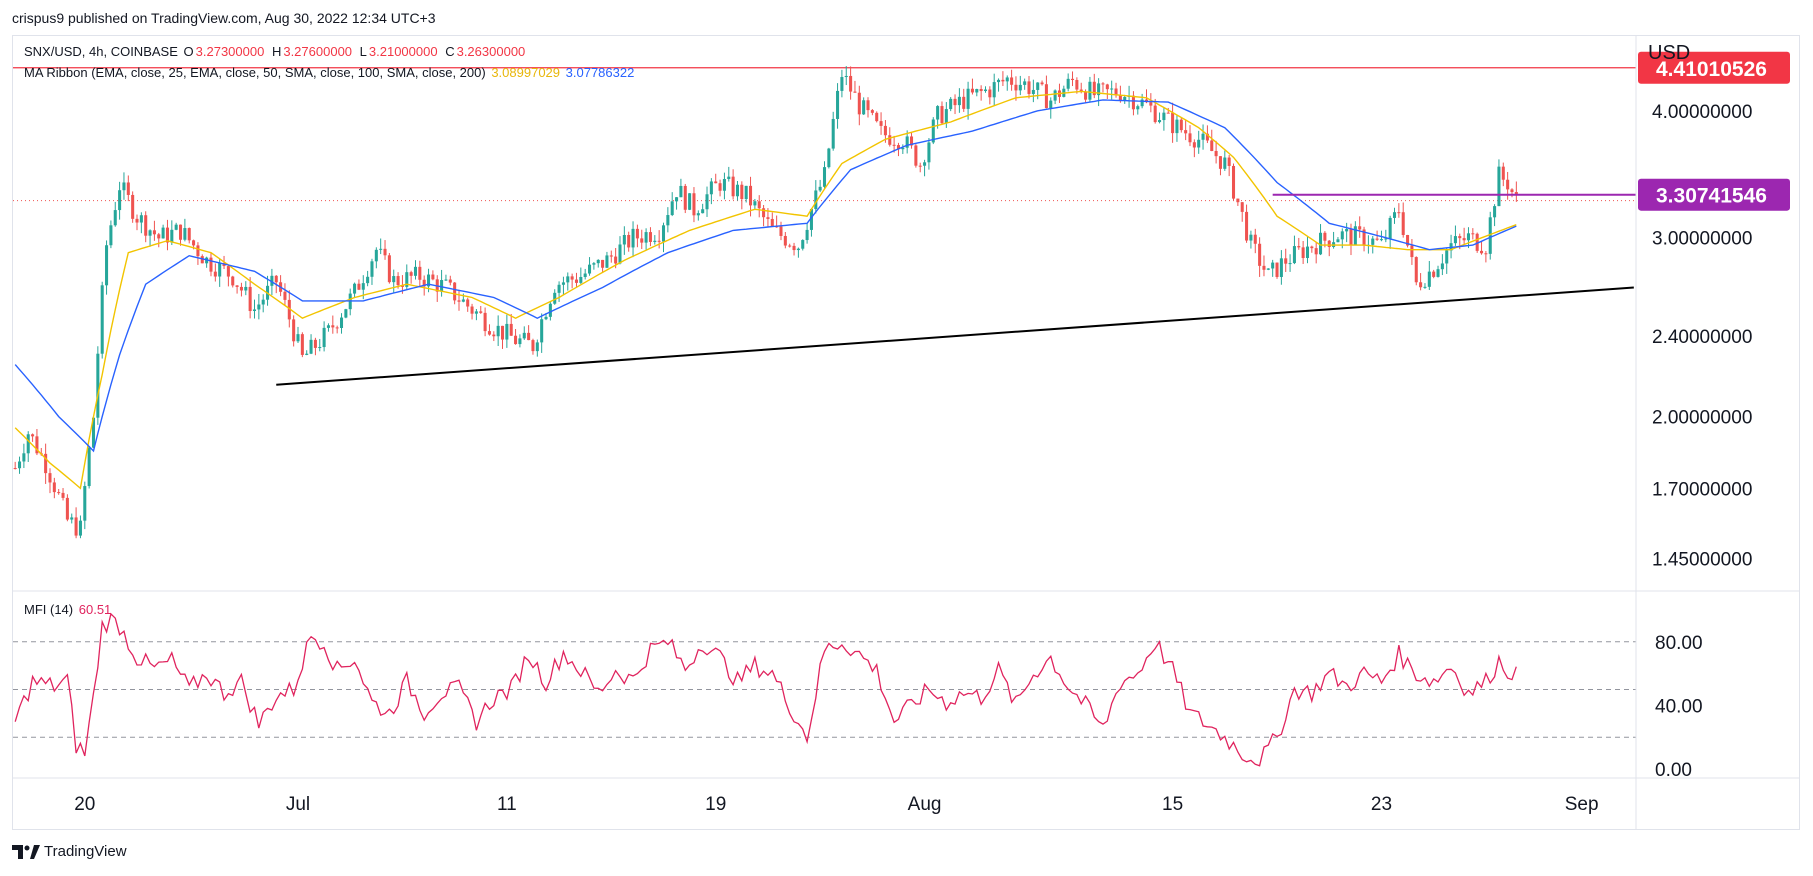 The width and height of the screenshot is (1813, 876). I want to click on price-badge: 4.41010526, so click(1714, 67).